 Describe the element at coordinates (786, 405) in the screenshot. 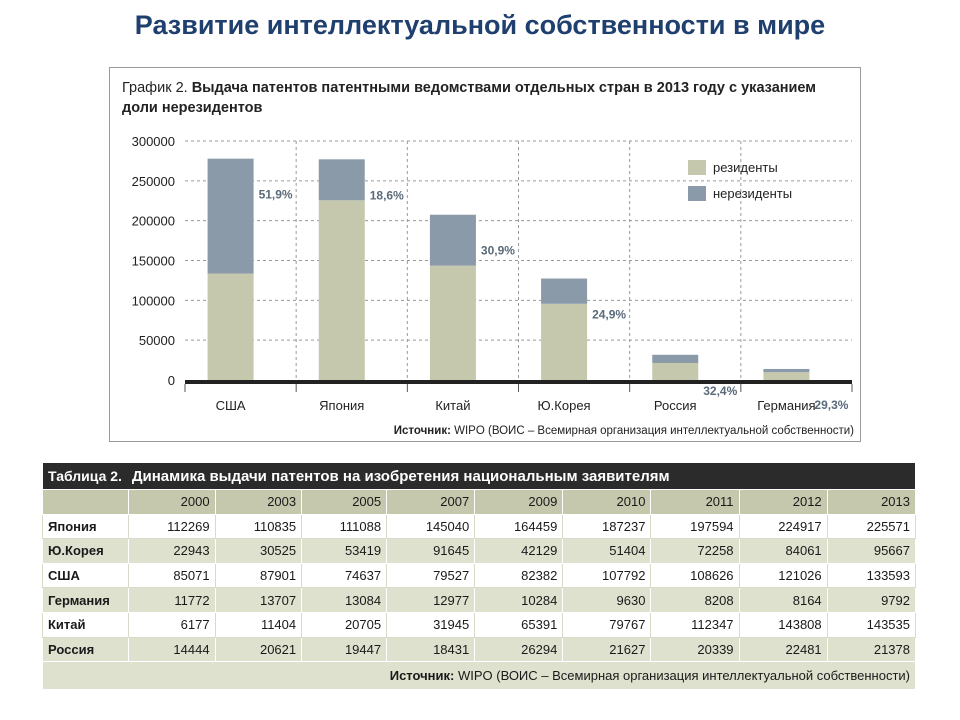

I see `x-tick-label: Германия` at that location.